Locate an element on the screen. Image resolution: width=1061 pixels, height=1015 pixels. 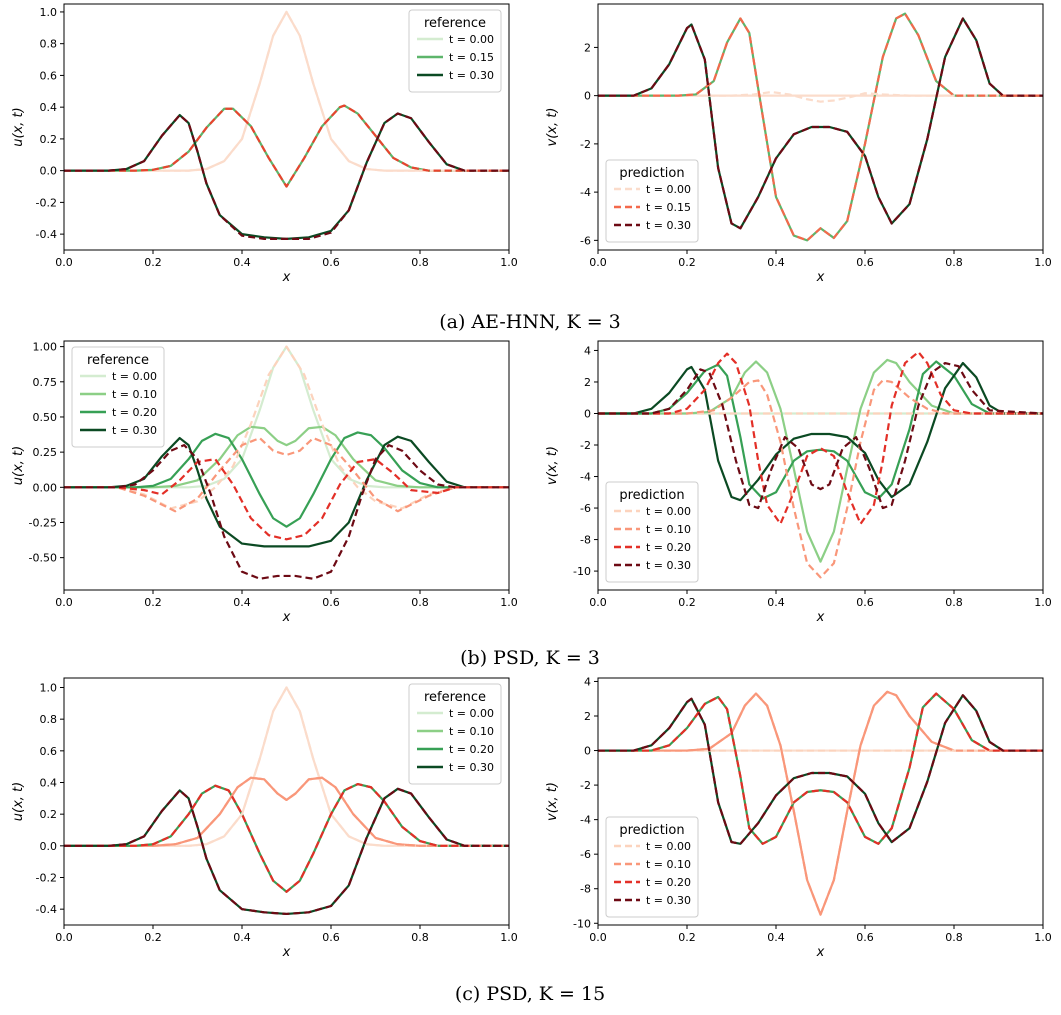
y-tick-label: 4 is located at coordinates (587, 681).